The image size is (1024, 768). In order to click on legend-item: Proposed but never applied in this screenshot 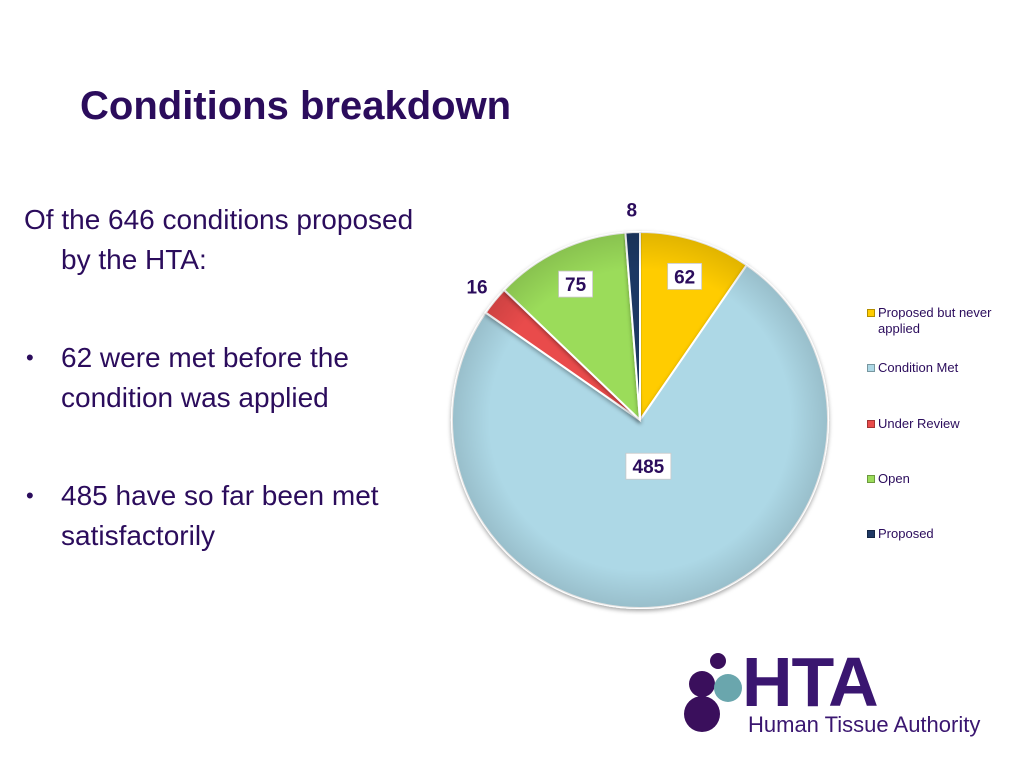, I will do `click(941, 321)`.